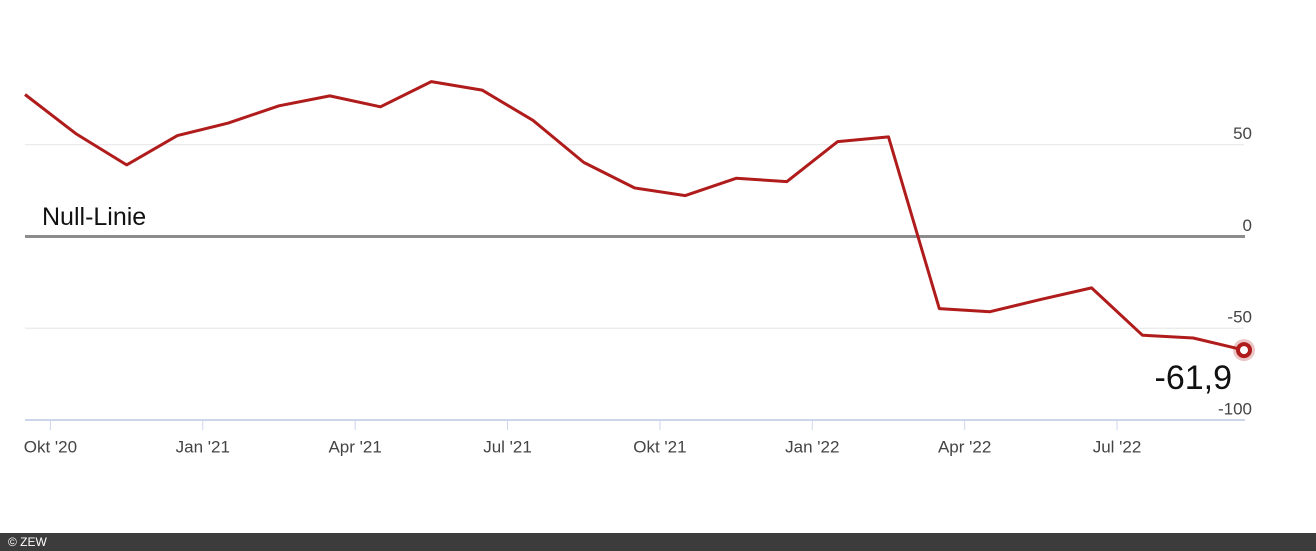 Image resolution: width=1316 pixels, height=551 pixels. I want to click on zero-line-label: Null-Linie, so click(94, 217).